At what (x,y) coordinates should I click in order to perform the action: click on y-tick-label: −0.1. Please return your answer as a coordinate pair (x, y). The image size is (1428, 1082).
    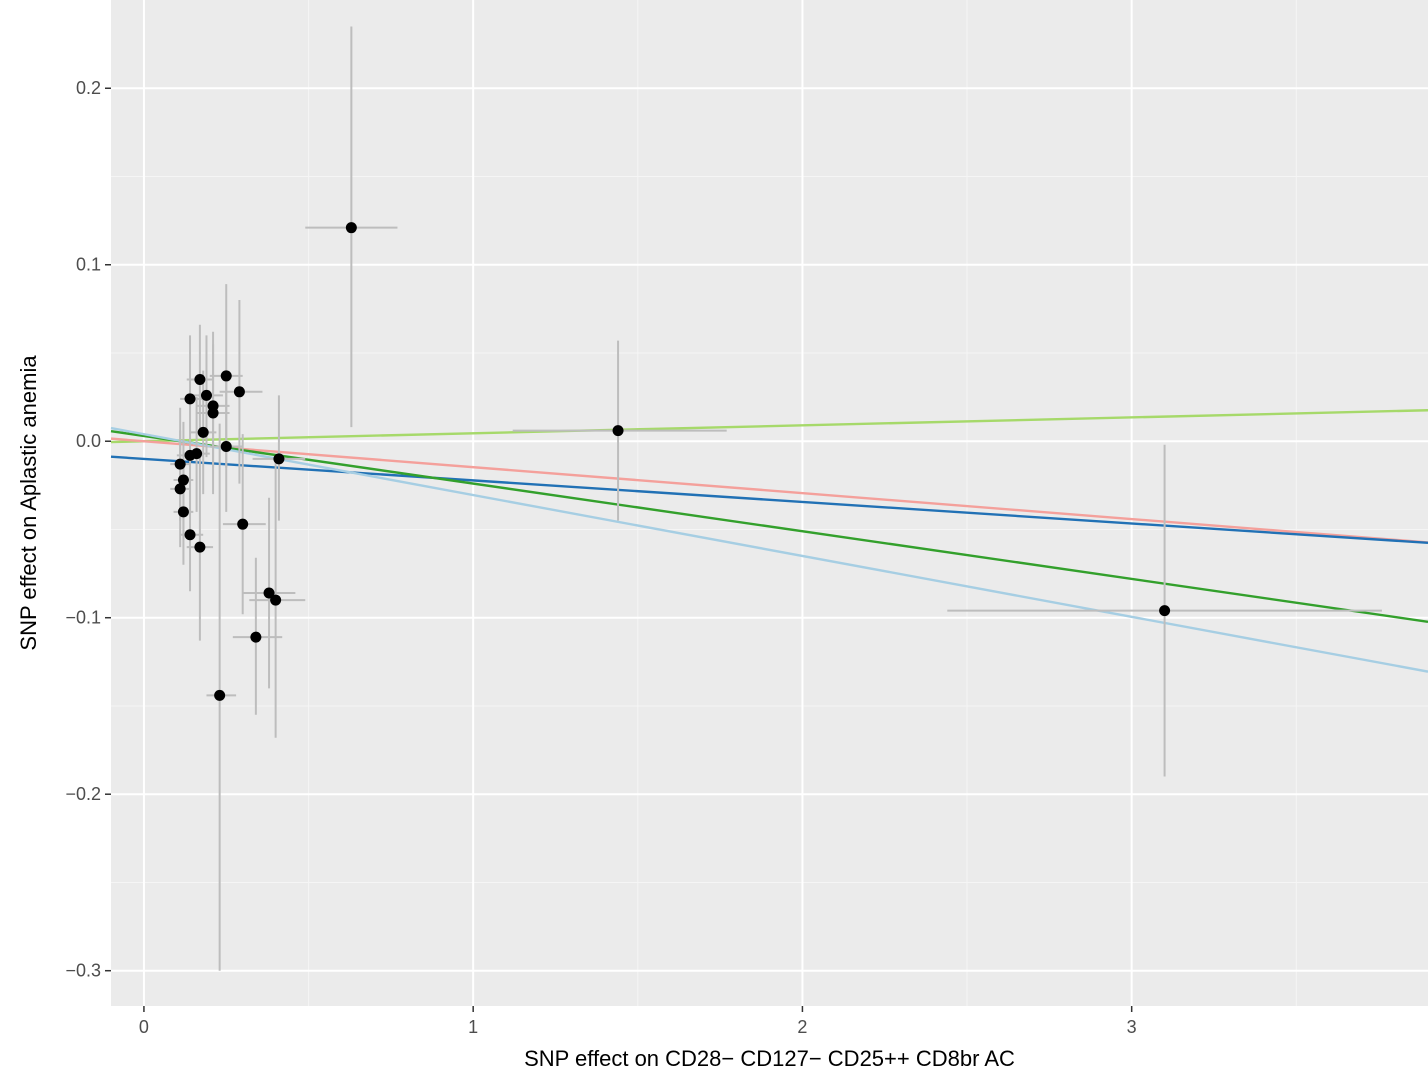
    Looking at the image, I should click on (83, 618).